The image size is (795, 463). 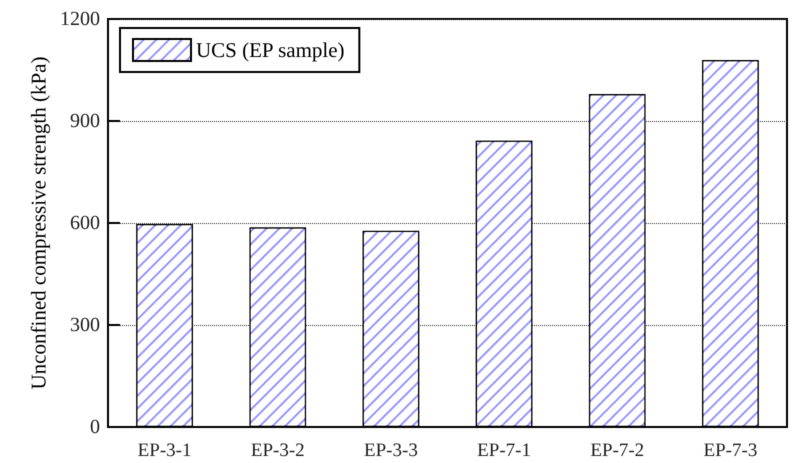 I want to click on x-tick-label: EP-3-2, so click(x=277, y=450).